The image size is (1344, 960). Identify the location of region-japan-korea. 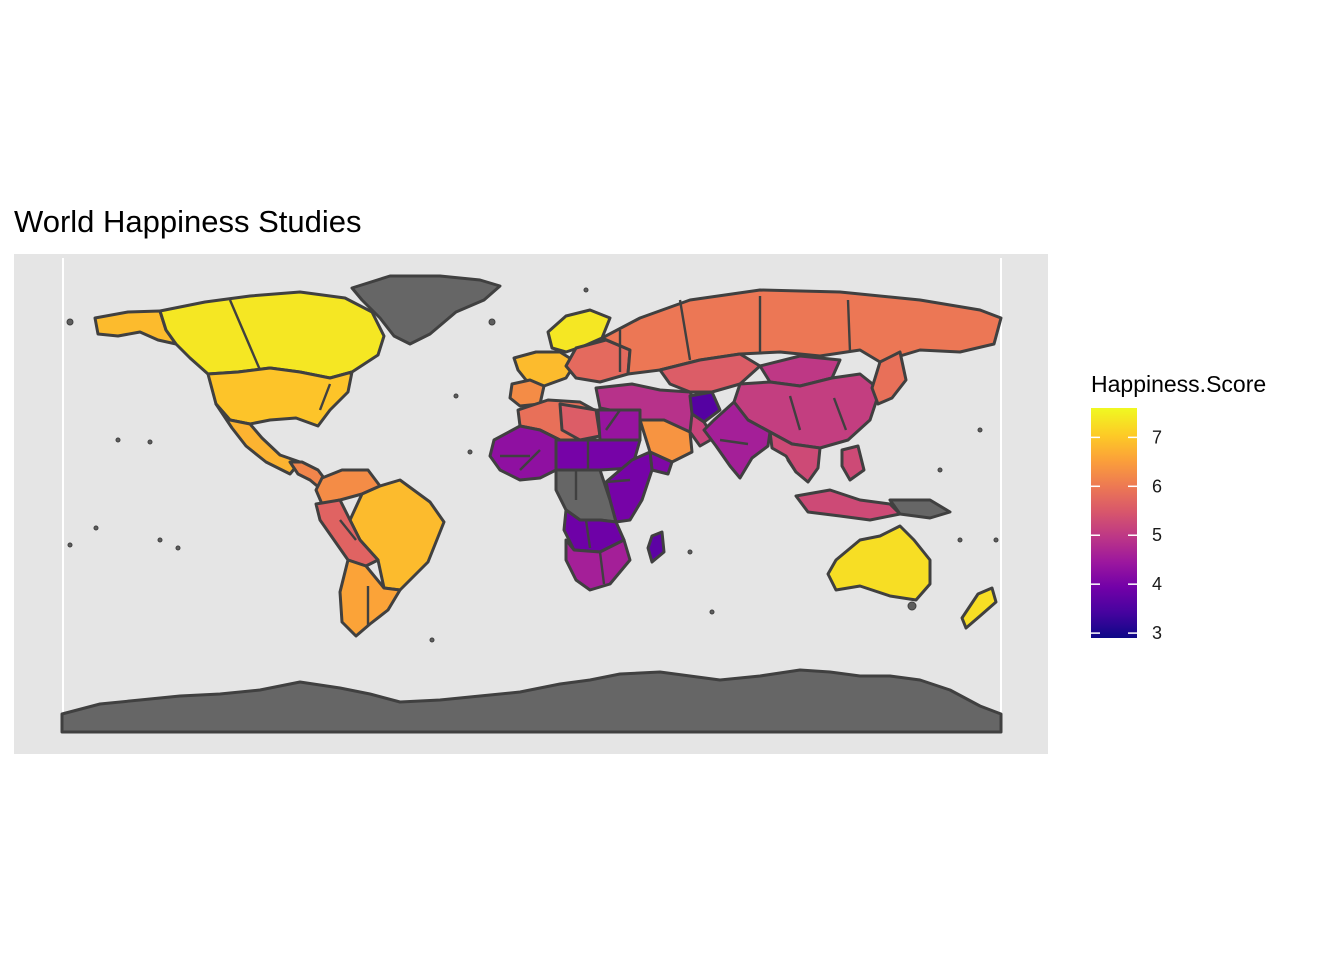
(889, 378).